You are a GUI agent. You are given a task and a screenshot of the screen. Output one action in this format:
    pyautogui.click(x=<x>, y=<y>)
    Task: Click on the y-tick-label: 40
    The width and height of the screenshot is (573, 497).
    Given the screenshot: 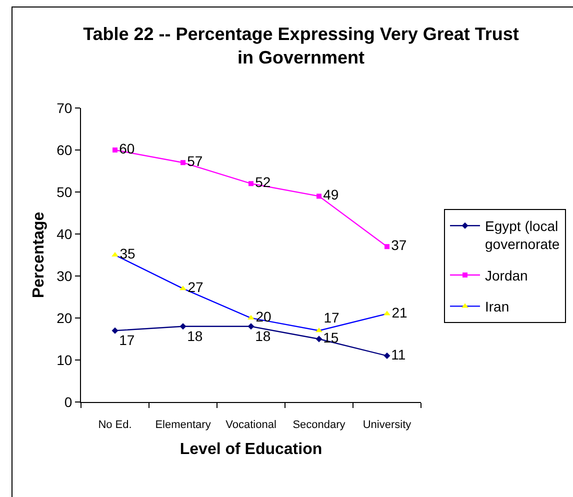 What is the action you would take?
    pyautogui.click(x=64, y=234)
    